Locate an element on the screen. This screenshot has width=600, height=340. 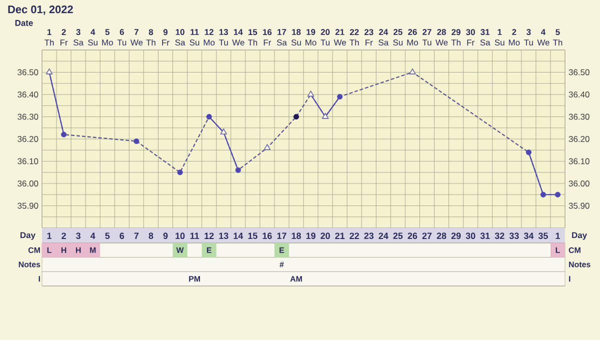
x-tick-label: 17 Sa is located at coordinates (281, 37).